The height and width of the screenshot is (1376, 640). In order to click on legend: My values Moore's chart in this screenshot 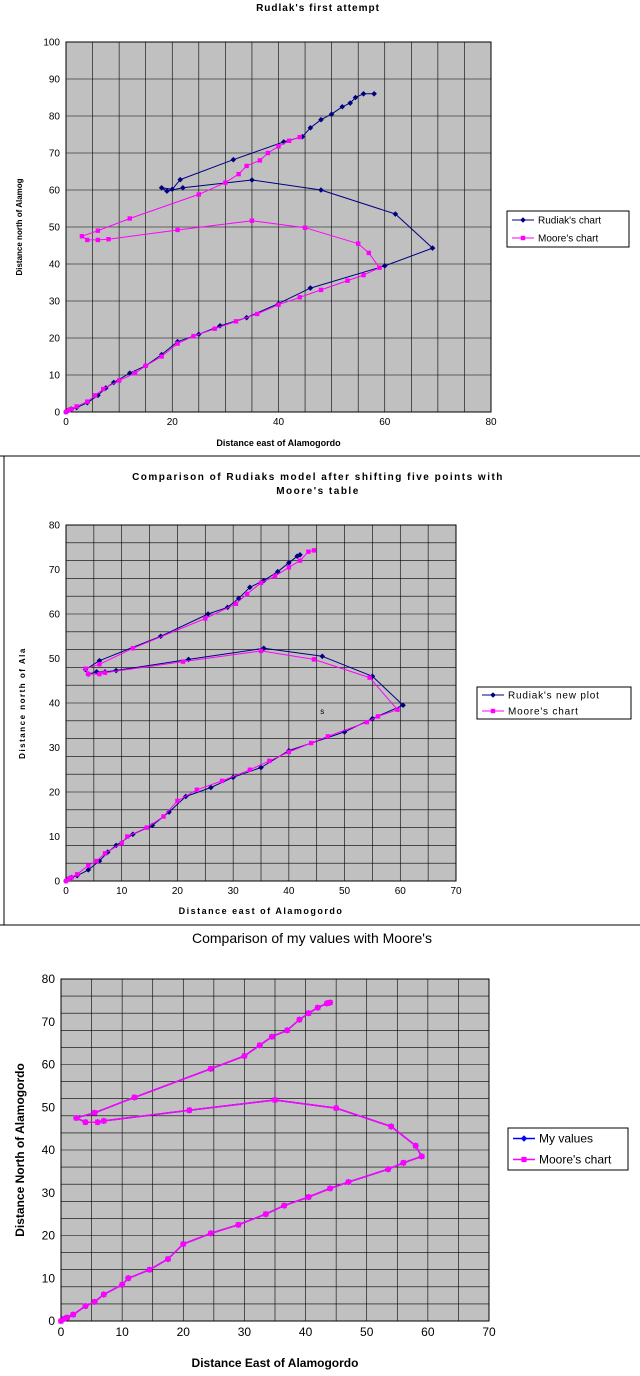, I will do `click(568, 1149)`.